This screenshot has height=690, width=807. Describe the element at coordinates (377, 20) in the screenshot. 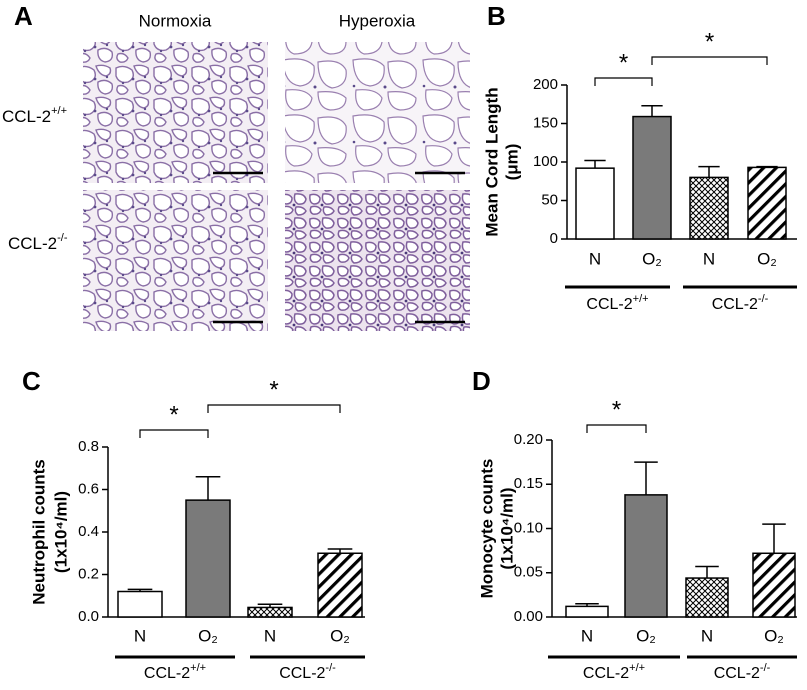

I see `column-label: Hyperoxia` at that location.